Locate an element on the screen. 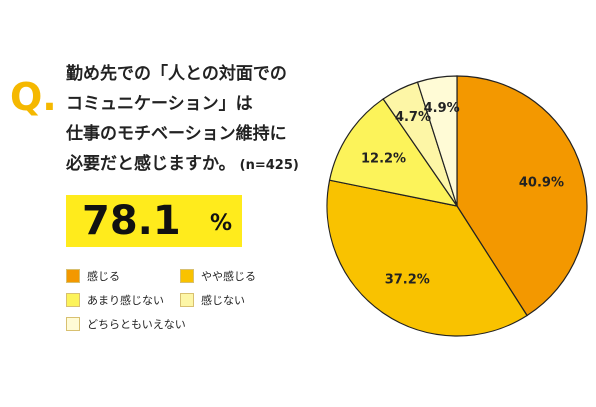 The image size is (596, 407). highlight-box: 78.1 % is located at coordinates (154, 221).